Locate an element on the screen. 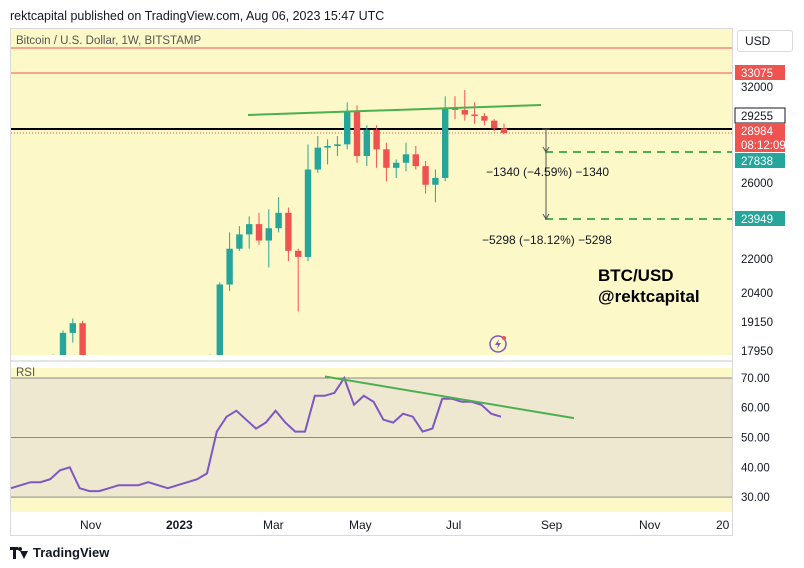  lightning-icon is located at coordinates (498, 344).